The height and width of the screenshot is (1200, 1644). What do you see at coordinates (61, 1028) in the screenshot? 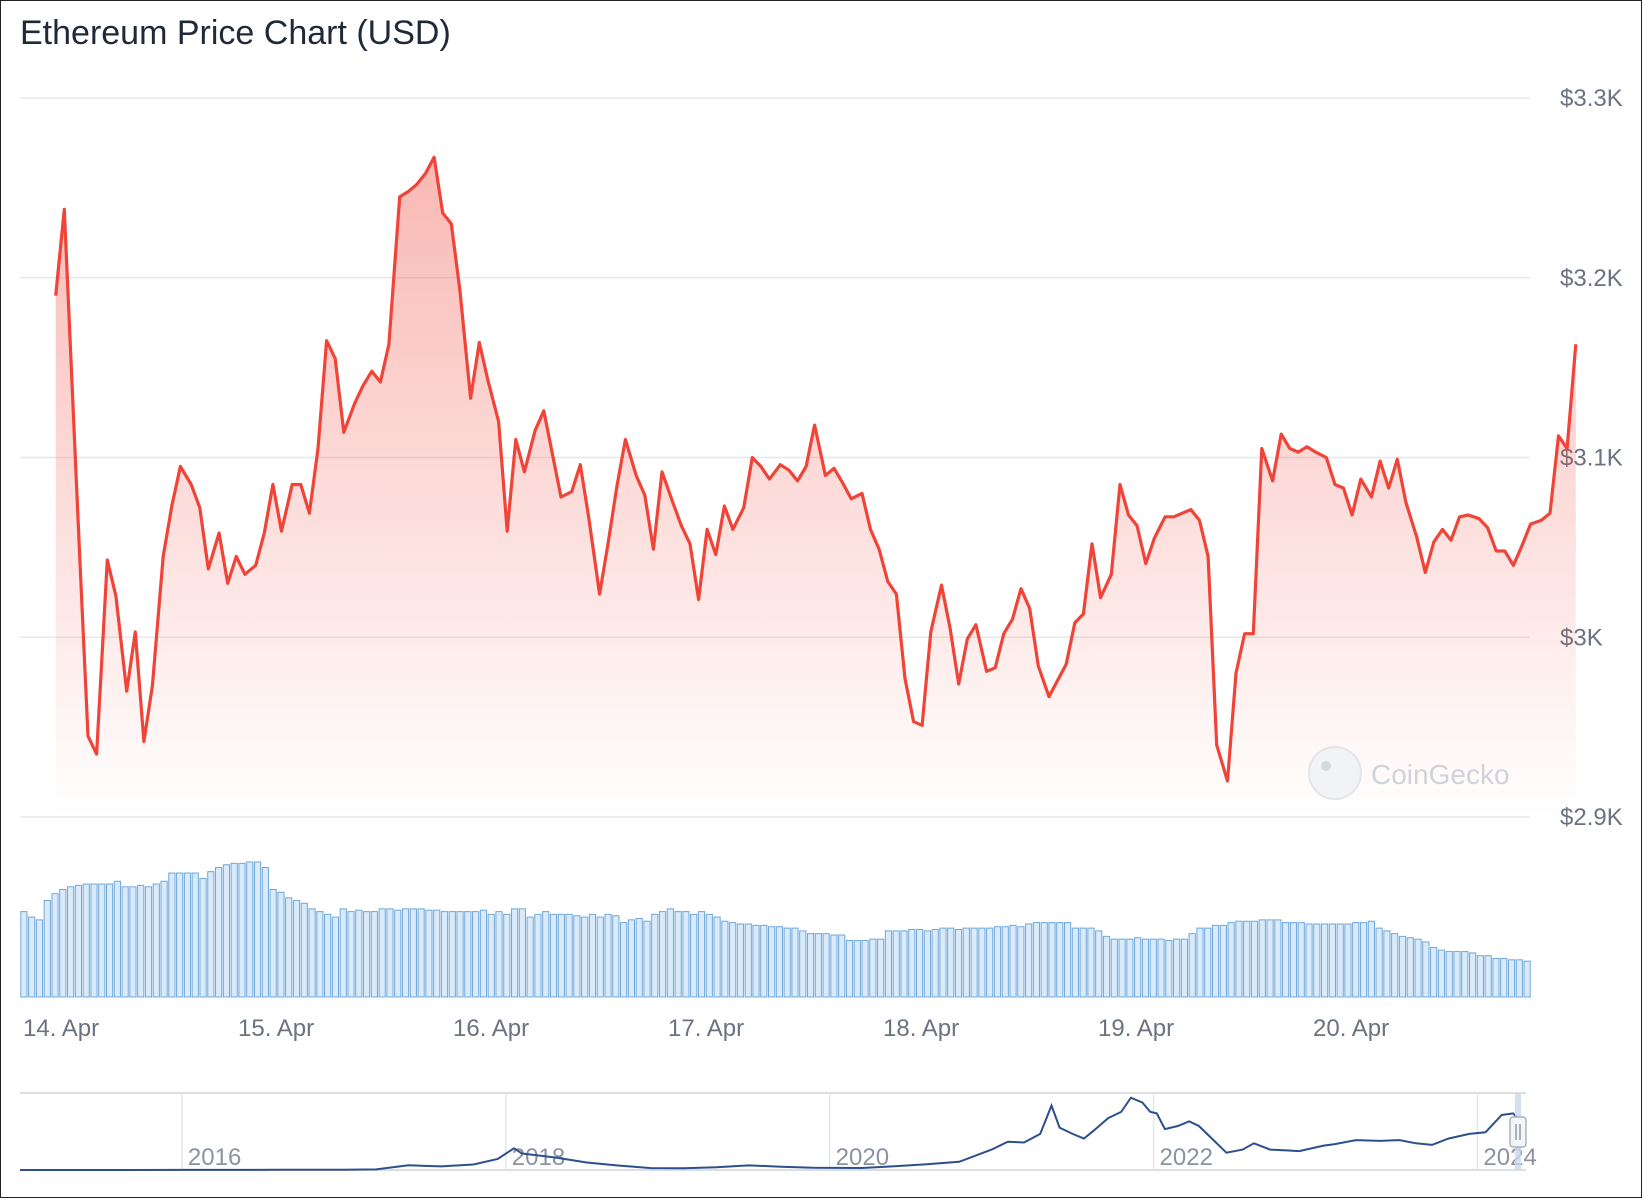
I see `x-tick-label: 14. Apr` at bounding box center [61, 1028].